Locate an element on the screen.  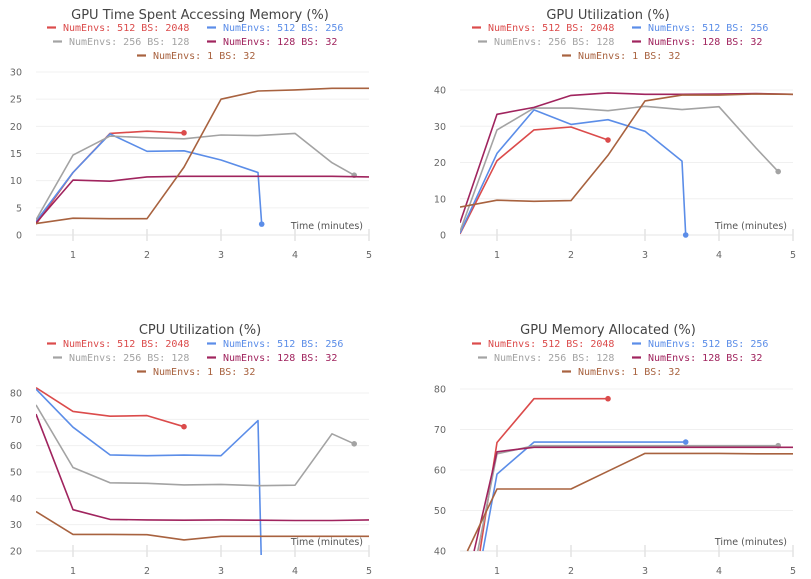
chart-title: GPU Memory Allocated (%) is located at coordinates (608, 330).